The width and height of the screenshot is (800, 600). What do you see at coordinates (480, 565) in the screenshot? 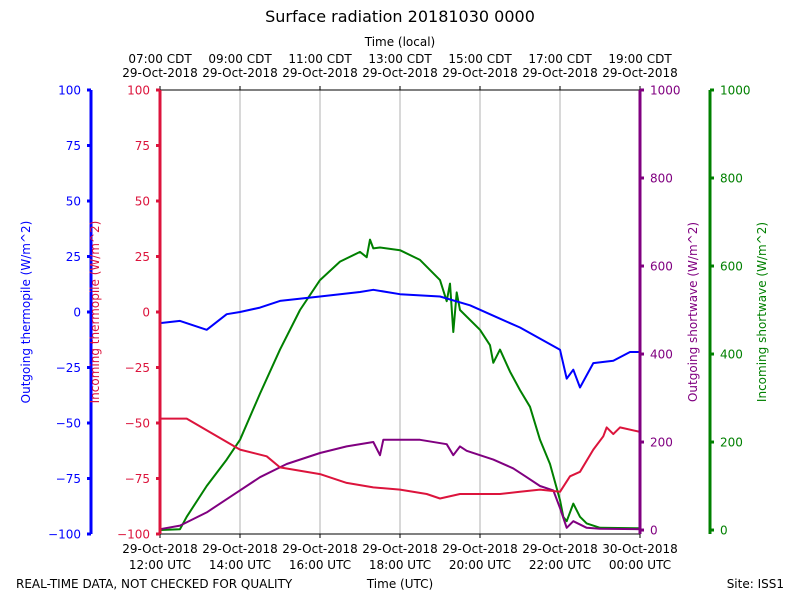
I see `x-tick-label-time: 20:00 UTC` at bounding box center [480, 565].